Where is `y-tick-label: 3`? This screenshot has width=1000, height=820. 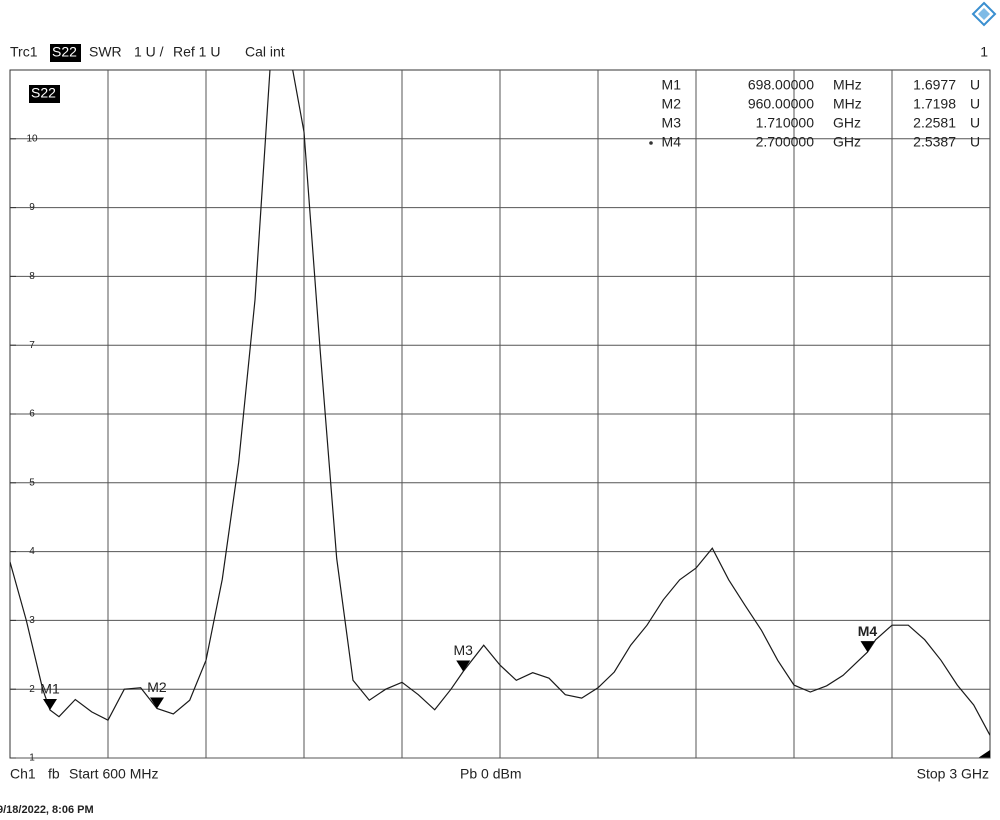
y-tick-label: 3 is located at coordinates (32, 620).